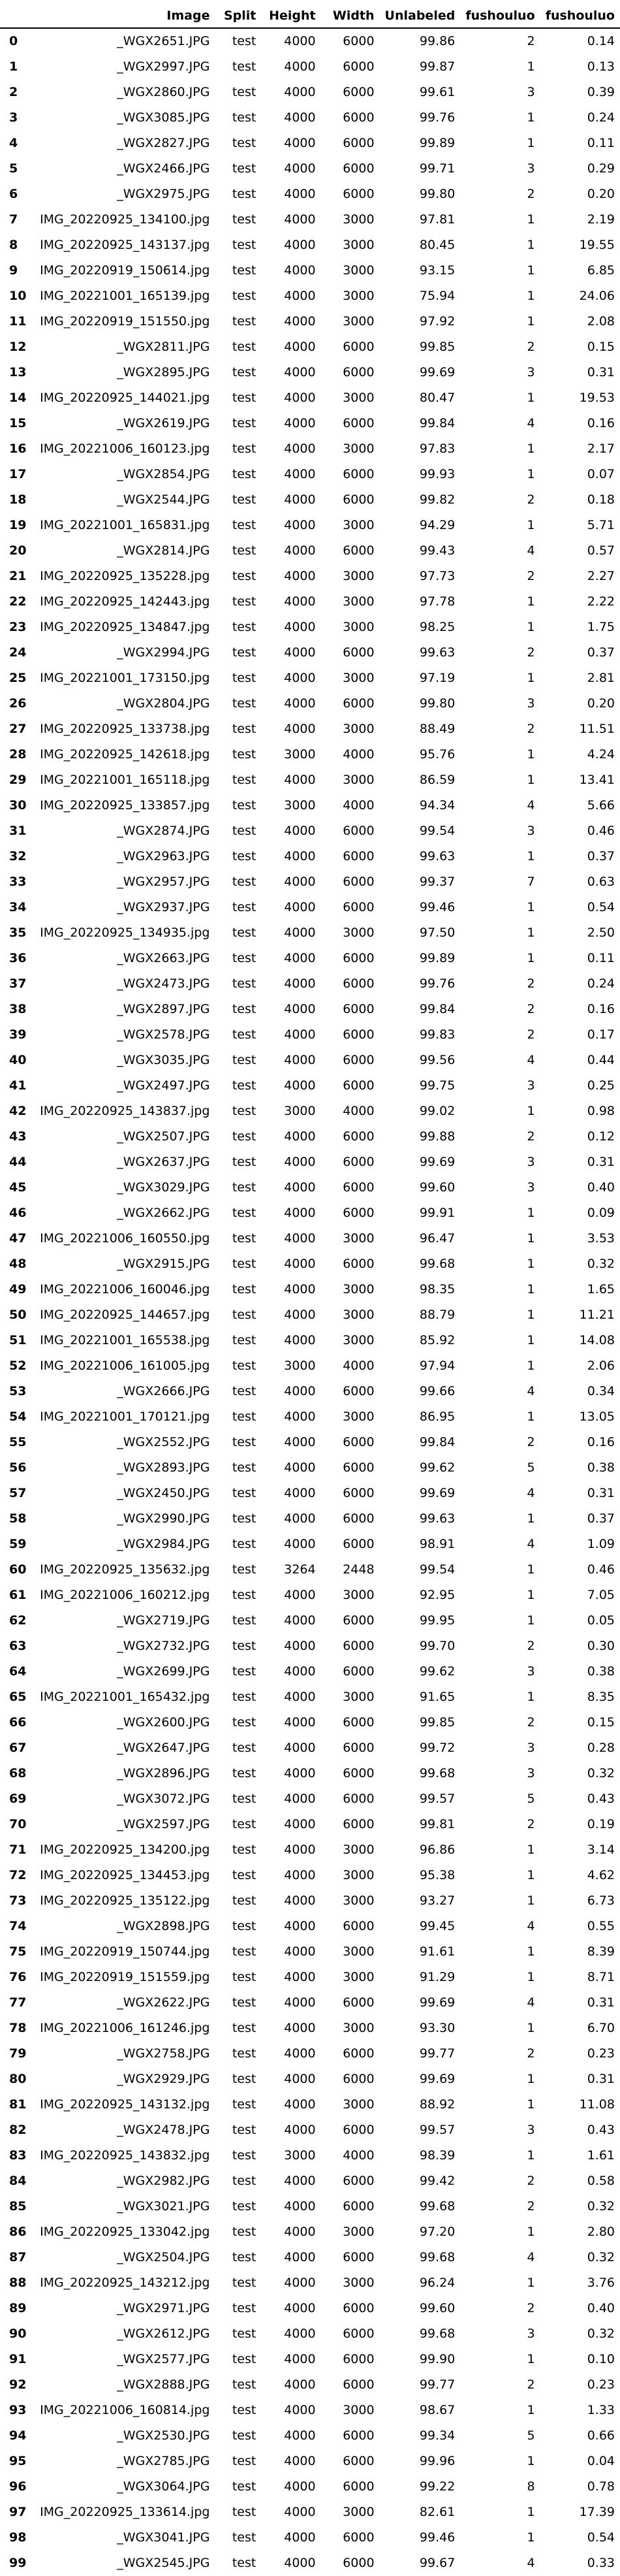 Image resolution: width=620 pixels, height=2576 pixels. What do you see at coordinates (310, 41) in the screenshot?
I see `table-row: 0 _WGX2651.JPG test 4000 6000 99.86 2 0.14` at bounding box center [310, 41].